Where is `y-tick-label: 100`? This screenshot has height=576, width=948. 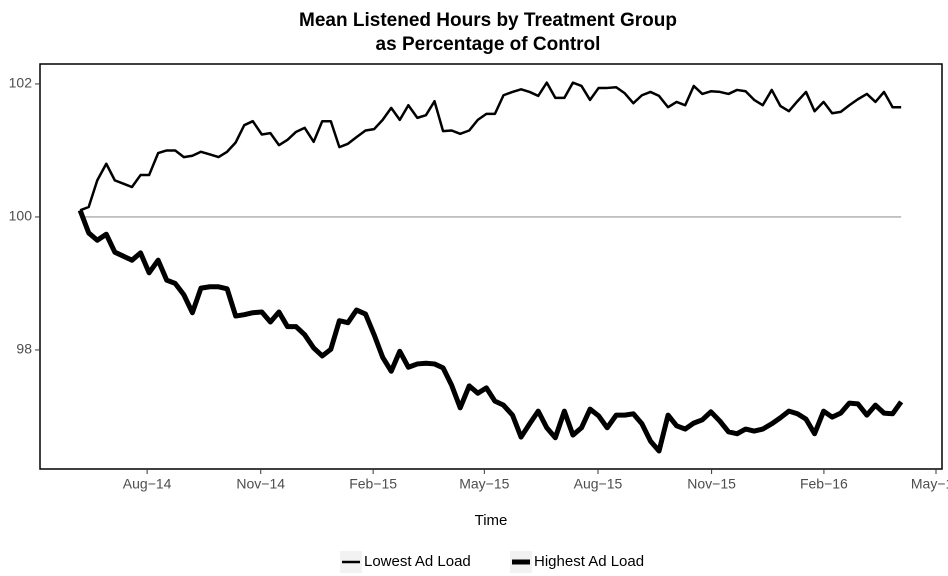
y-tick-label: 100 is located at coordinates (21, 216).